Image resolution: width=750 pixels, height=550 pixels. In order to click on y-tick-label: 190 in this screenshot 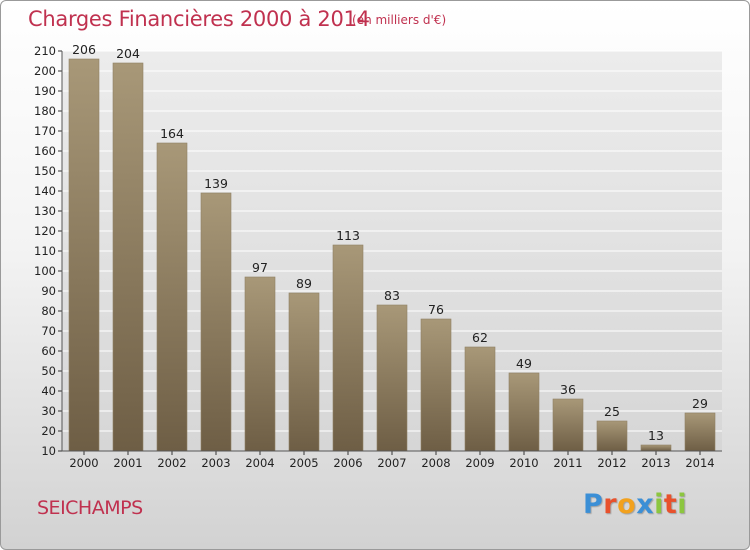, I will do `click(45, 91)`.